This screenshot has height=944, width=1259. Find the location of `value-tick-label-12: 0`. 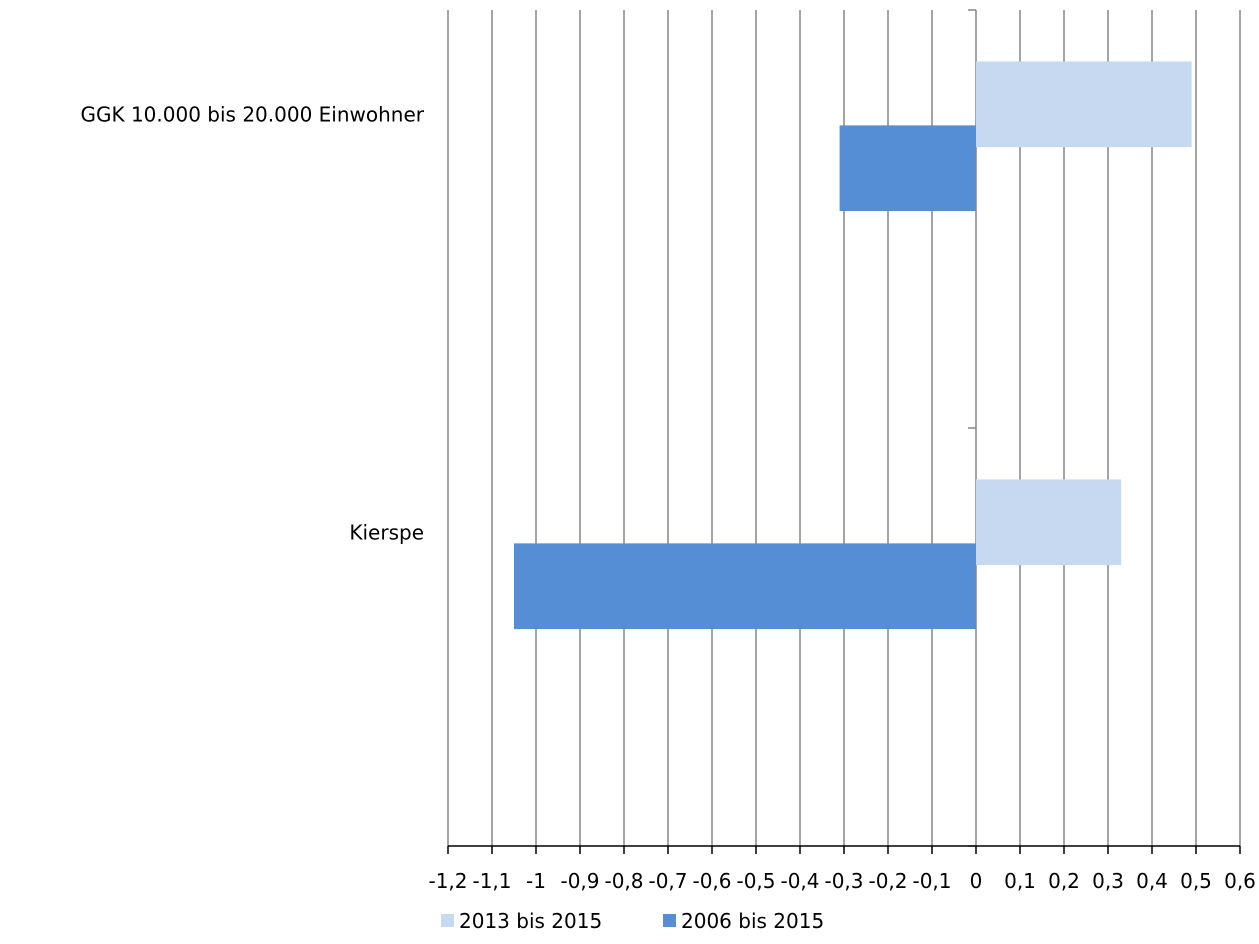

value-tick-label-12: 0 is located at coordinates (976, 881).